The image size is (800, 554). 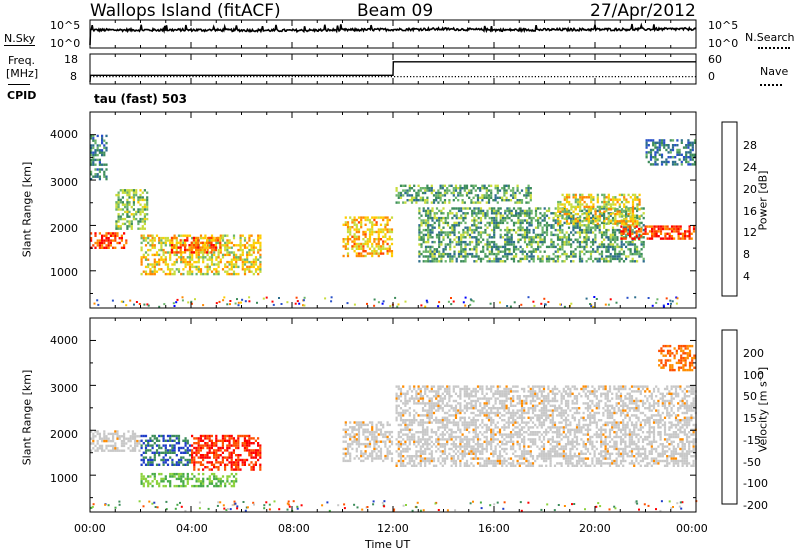 What do you see at coordinates (64, 434) in the screenshot?
I see `velocity-ytick-2000: 2000` at bounding box center [64, 434].